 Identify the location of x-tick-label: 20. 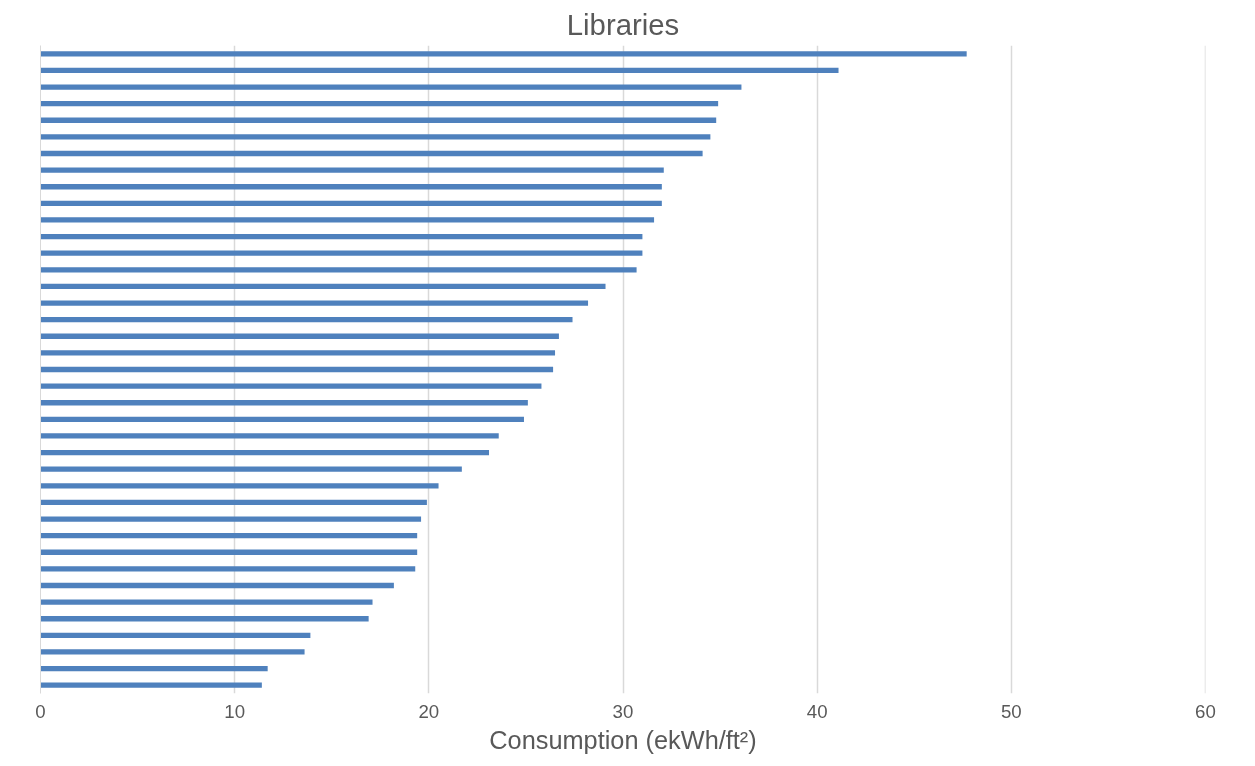
(429, 711).